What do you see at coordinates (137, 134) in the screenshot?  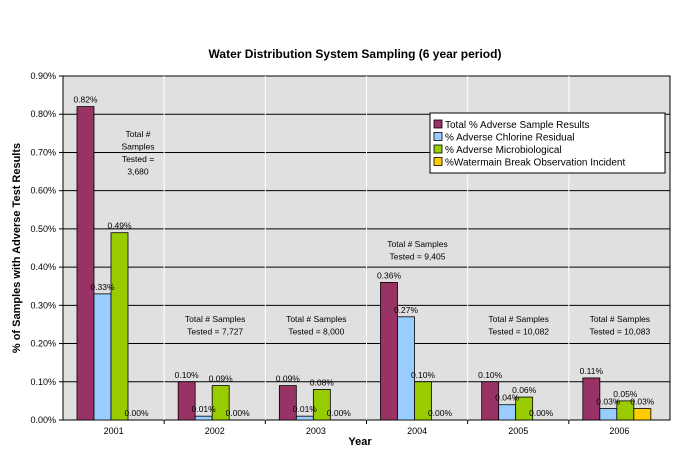 I see `sample-count-annotation: Total #` at bounding box center [137, 134].